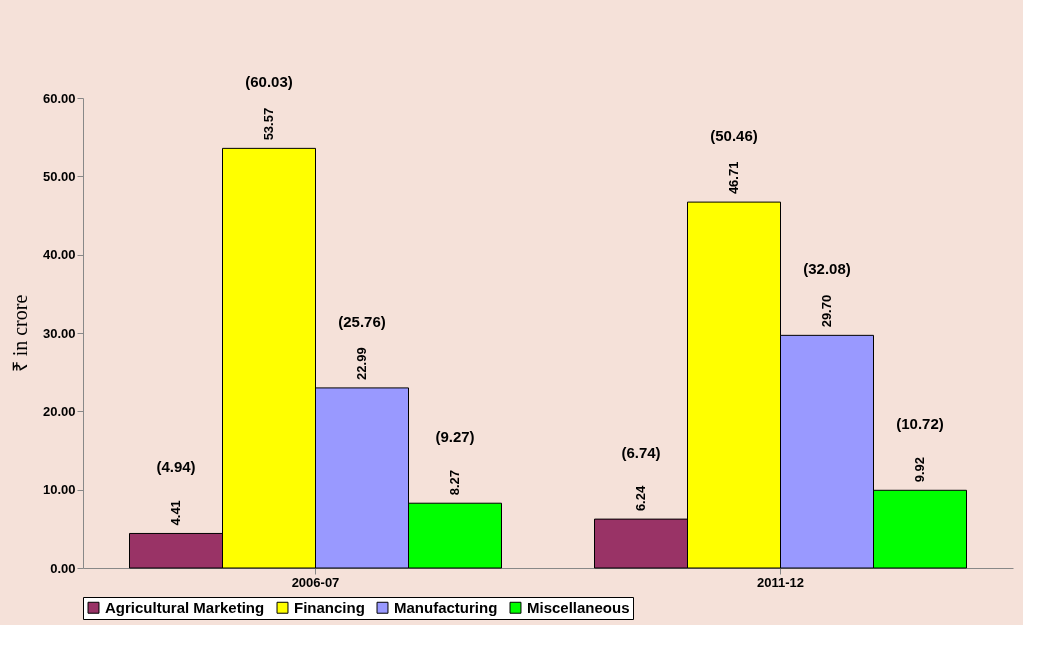  What do you see at coordinates (59, 411) in the screenshot?
I see `y-tick-label: 20.00` at bounding box center [59, 411].